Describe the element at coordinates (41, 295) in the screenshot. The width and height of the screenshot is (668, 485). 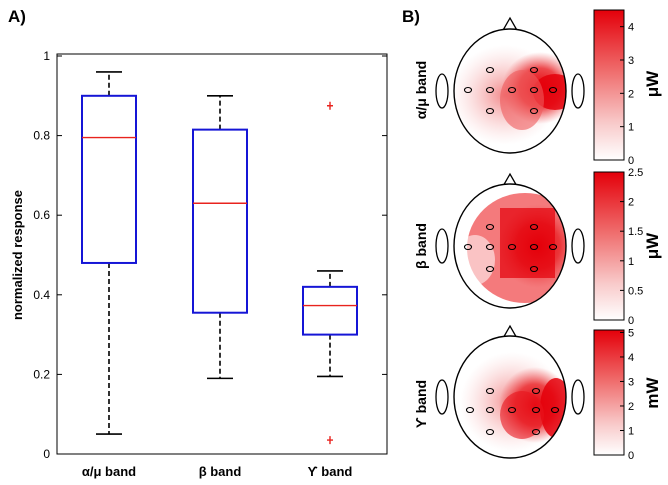
I see `y-tick-label: 0.4` at that location.